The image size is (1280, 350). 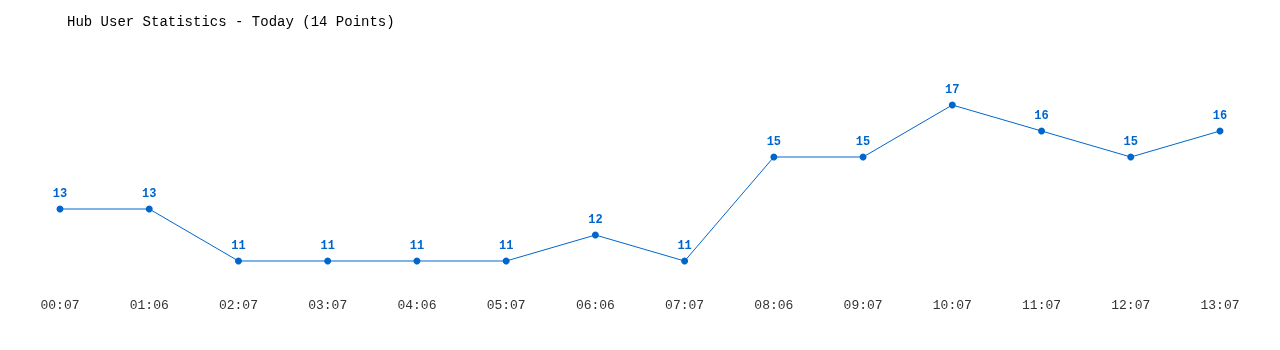 I want to click on x-tick-label: 03:07, so click(x=328, y=305).